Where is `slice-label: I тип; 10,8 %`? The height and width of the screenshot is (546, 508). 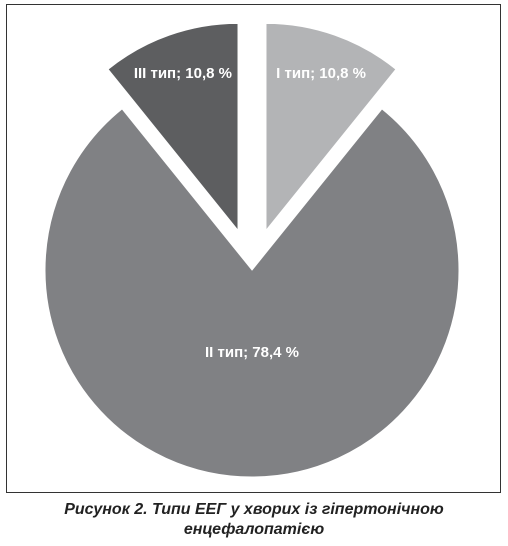
slice-label: I тип; 10,8 % is located at coordinates (321, 73).